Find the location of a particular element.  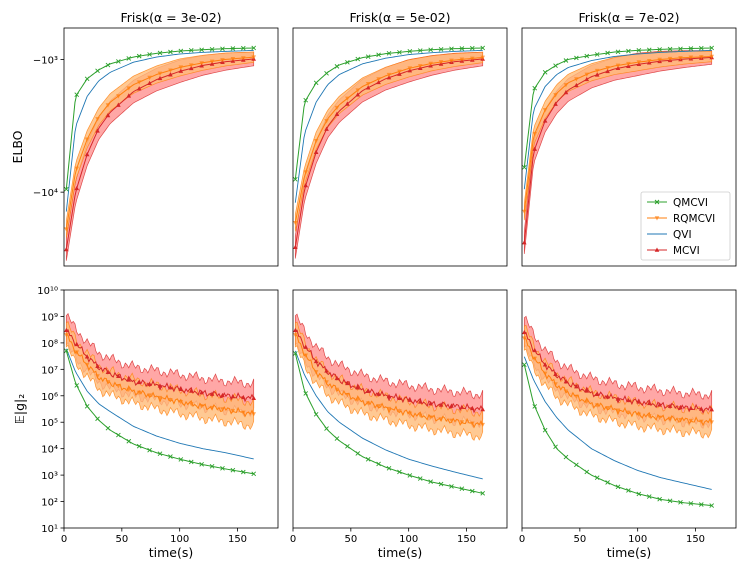

panel-frame is located at coordinates (171, 409).